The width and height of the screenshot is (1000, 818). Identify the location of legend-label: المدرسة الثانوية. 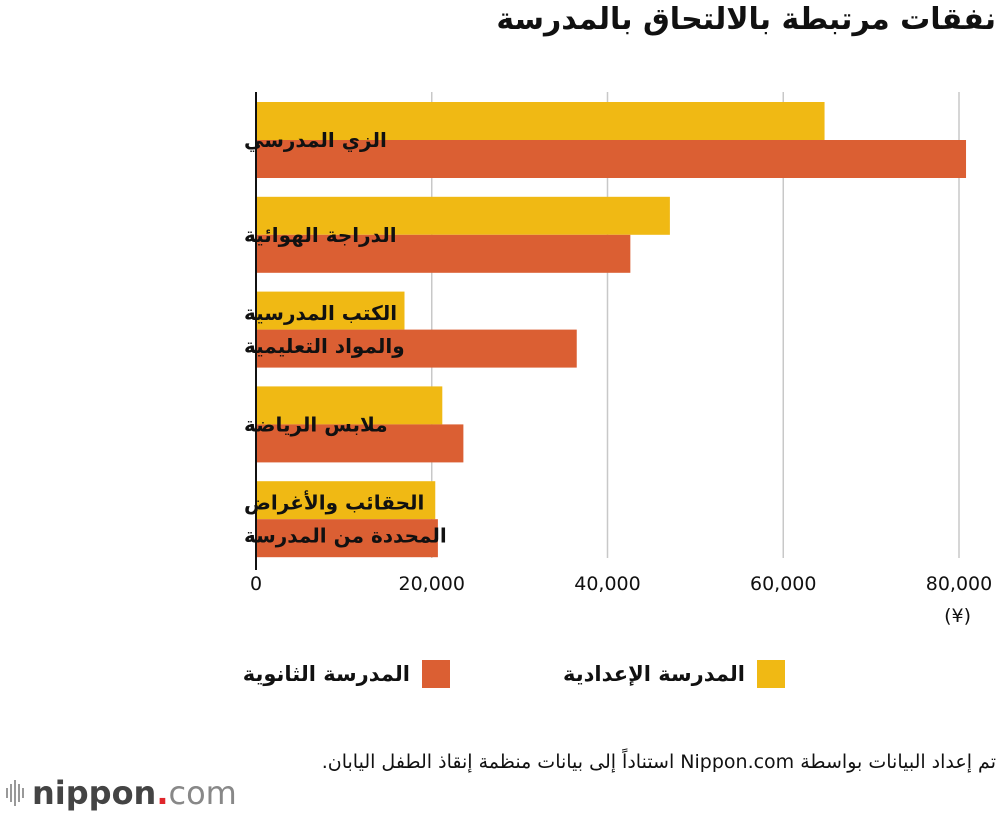
(326, 674).